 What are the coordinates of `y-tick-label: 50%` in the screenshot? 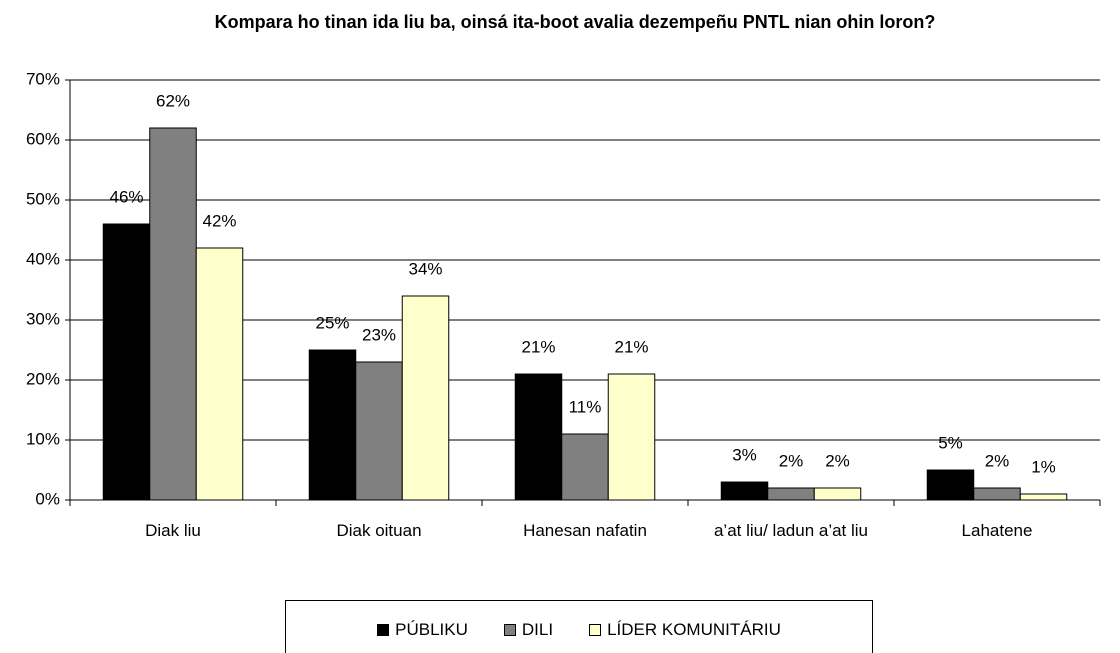 It's located at (43, 198).